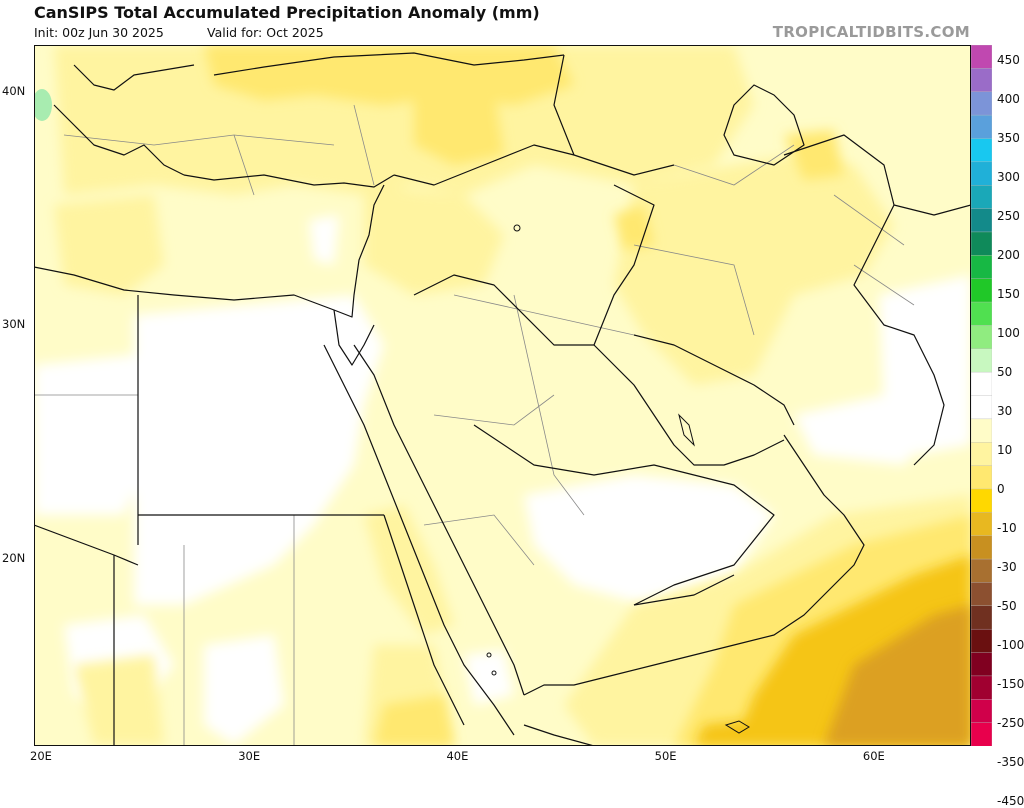 The width and height of the screenshot is (1024, 808). Describe the element at coordinates (1005, 450) in the screenshot. I see `colorbar-label: 10` at that location.